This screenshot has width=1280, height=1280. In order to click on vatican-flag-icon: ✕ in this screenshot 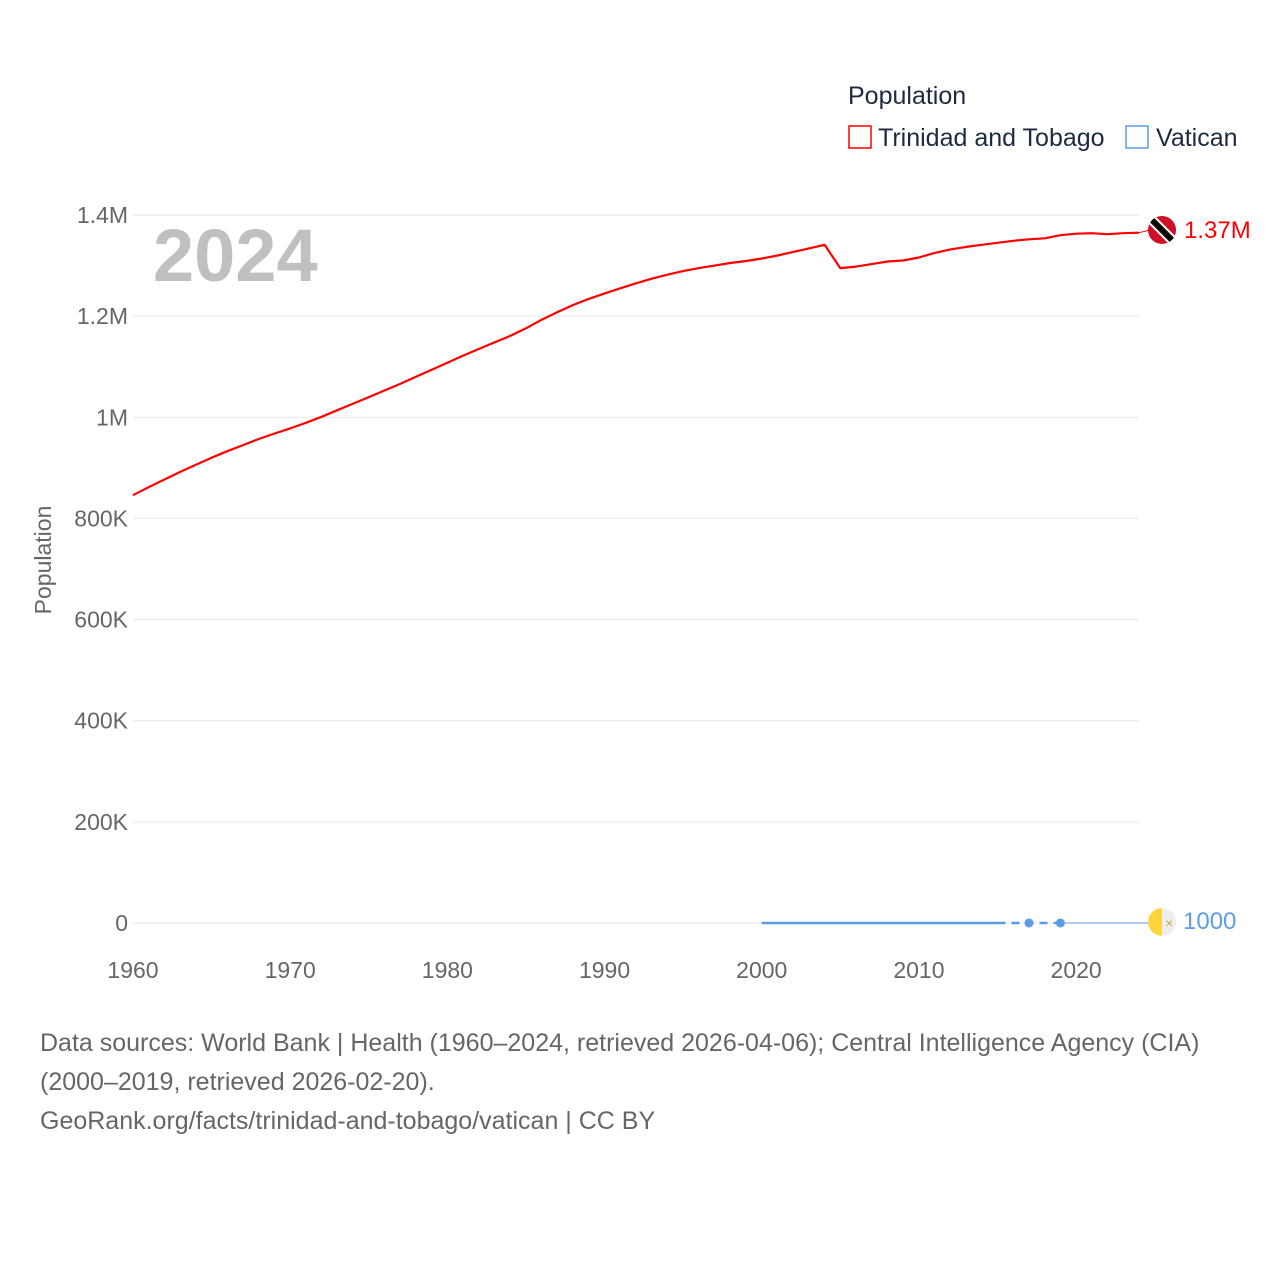, I will do `click(1162, 922)`.